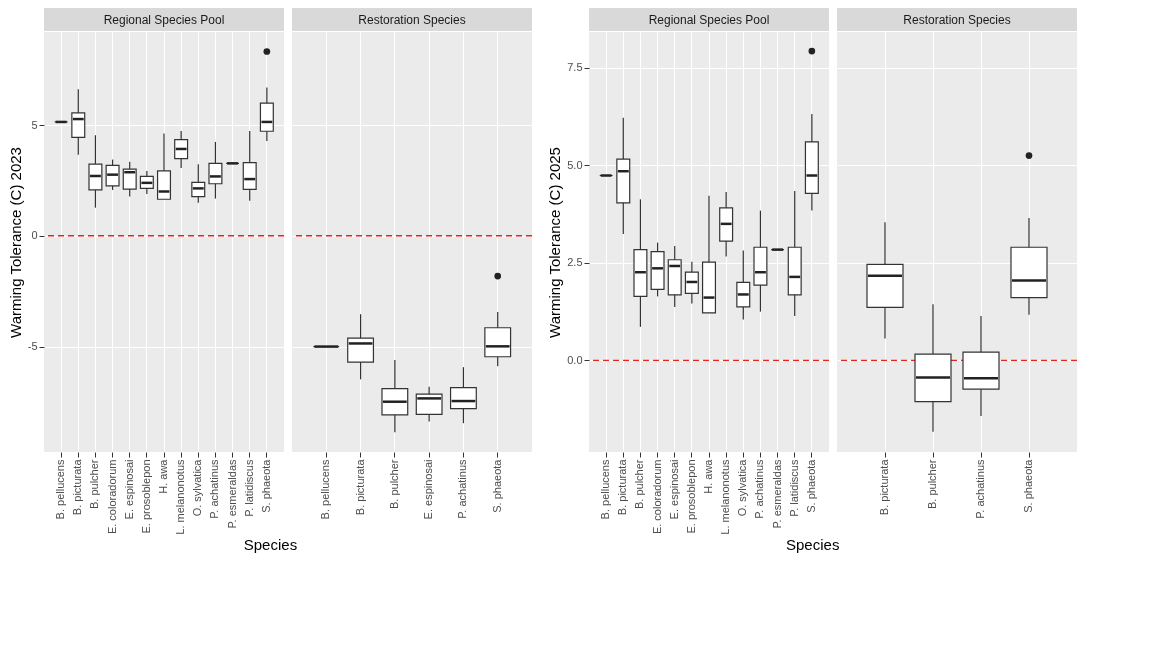  What do you see at coordinates (32, 346) in the screenshot?
I see `y-tick-label: -5` at bounding box center [32, 346].